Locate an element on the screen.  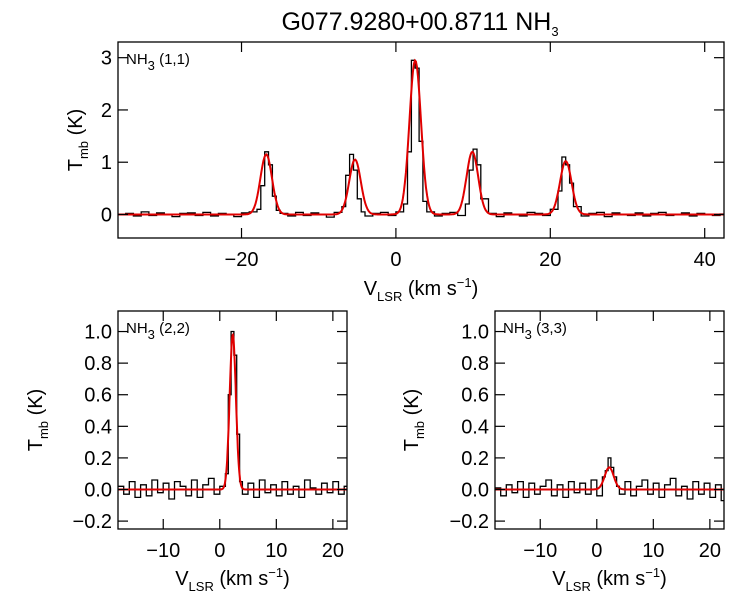
figure-title: G077.9280+00.8711 NH3 is located at coordinates (419, 23).